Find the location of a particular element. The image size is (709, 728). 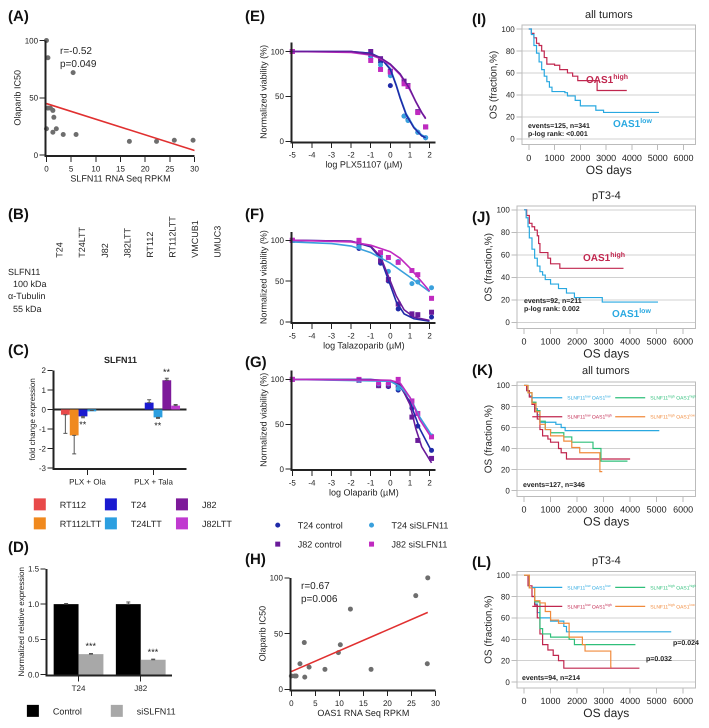

y-axis-title: Normalized relative expression is located at coordinates (21, 621).